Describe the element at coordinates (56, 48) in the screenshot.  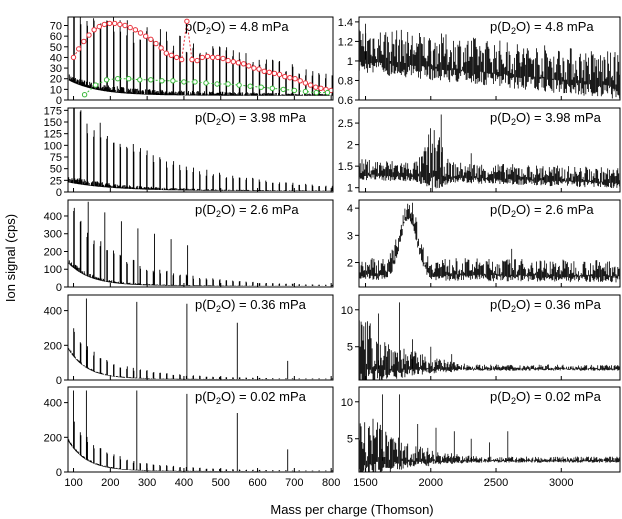
I see `y-tick-label: 50` at that location.